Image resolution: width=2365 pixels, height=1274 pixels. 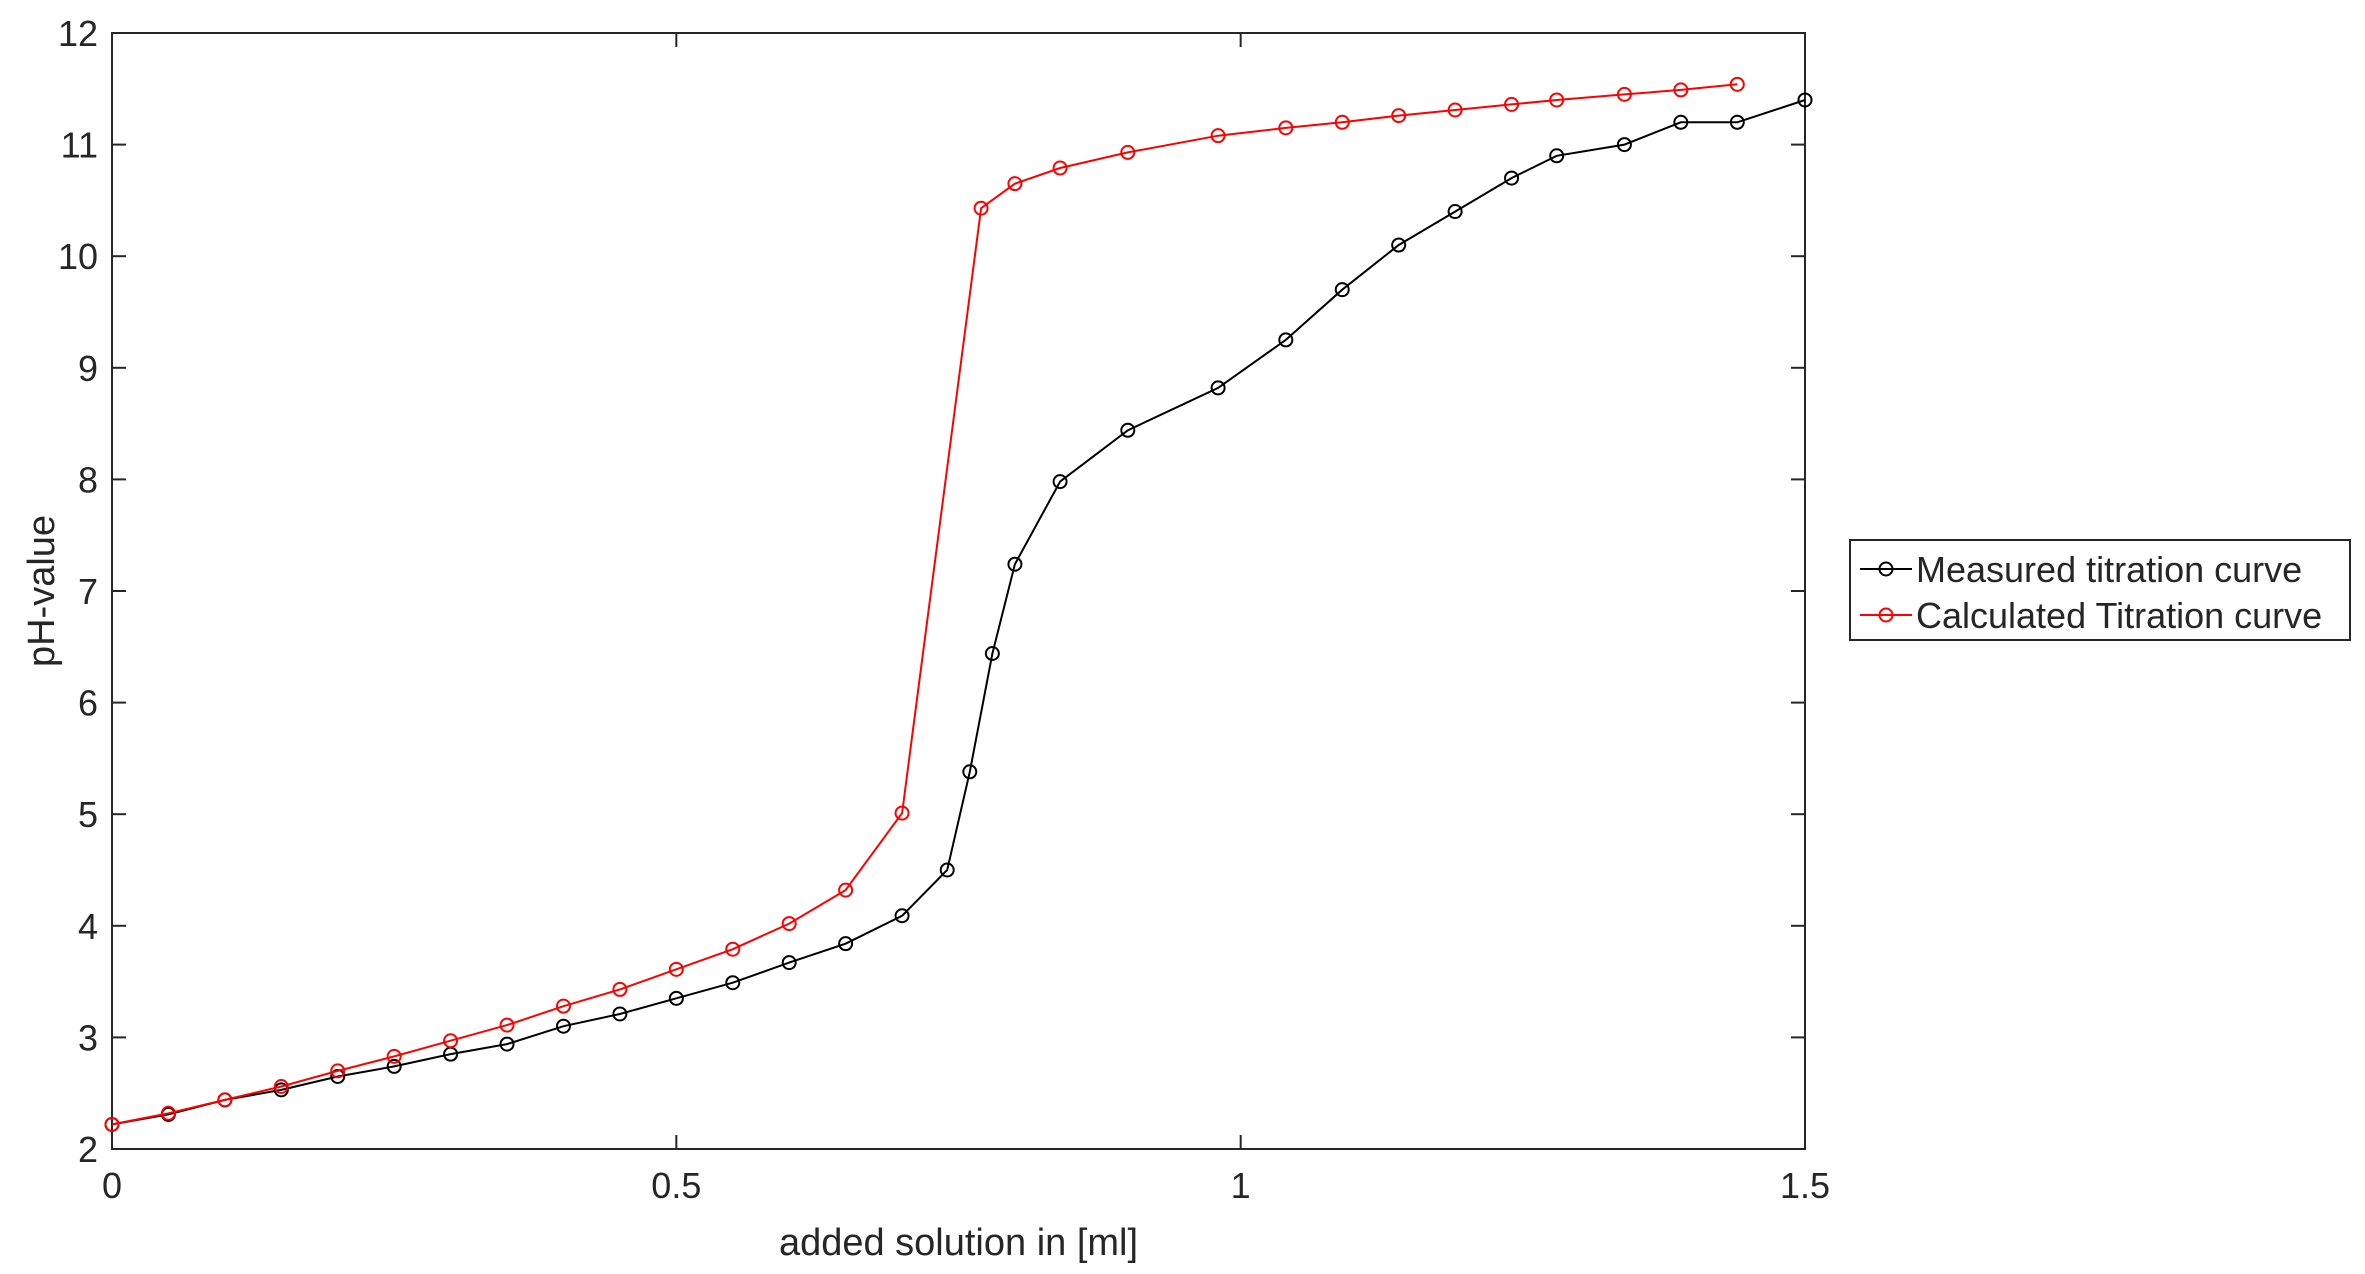 I want to click on x-axis-title: added solution in [ml], so click(x=958, y=1243).